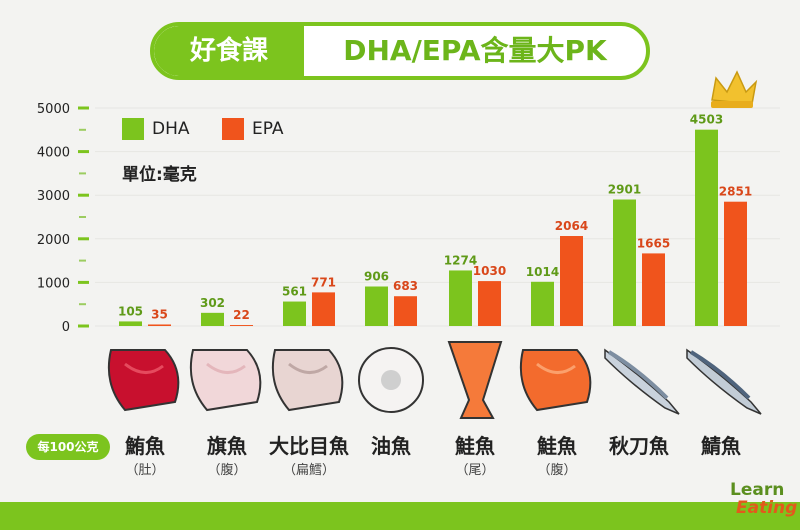 This screenshot has height=530, width=800. Describe the element at coordinates (624, 190) in the screenshot. I see `dha-value-label: 2901` at that location.